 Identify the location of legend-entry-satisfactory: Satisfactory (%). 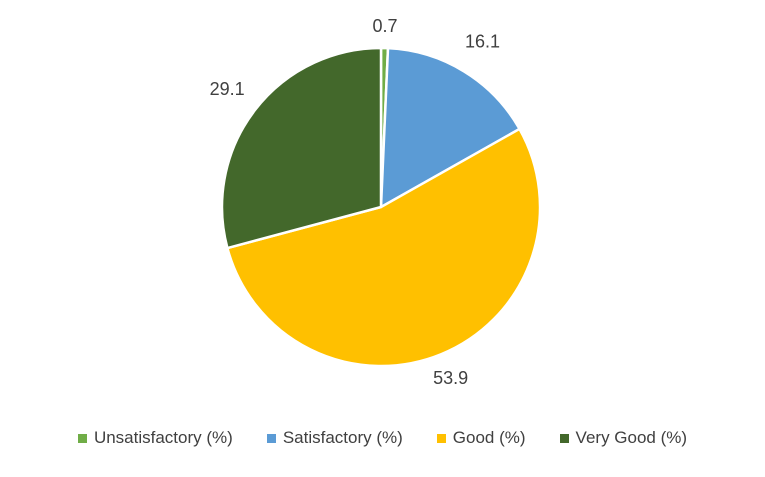
(334, 438).